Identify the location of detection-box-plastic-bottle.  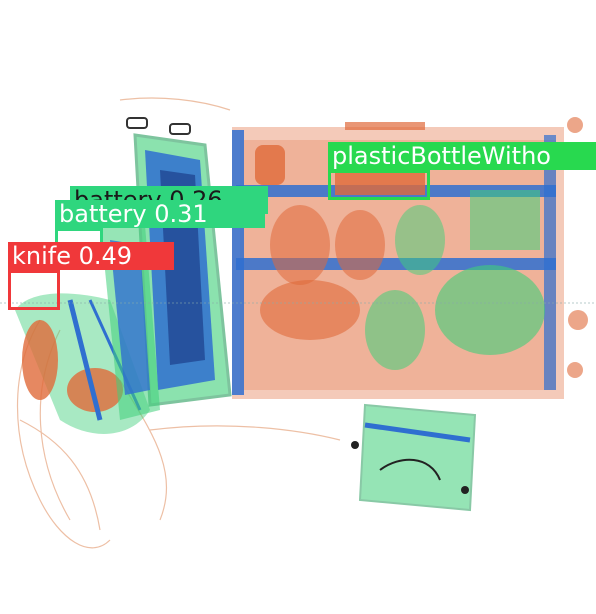
(379, 185).